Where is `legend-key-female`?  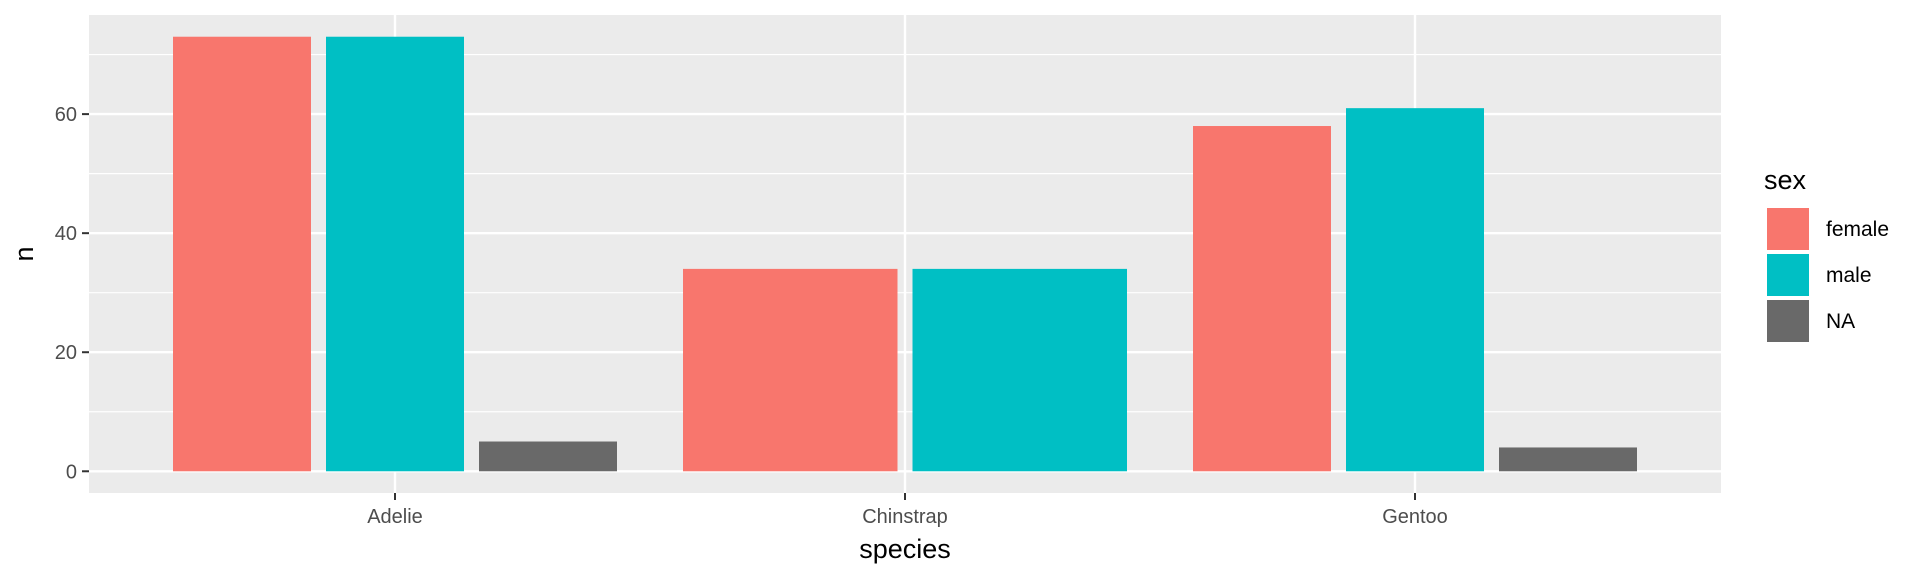 legend-key-female is located at coordinates (1788, 229).